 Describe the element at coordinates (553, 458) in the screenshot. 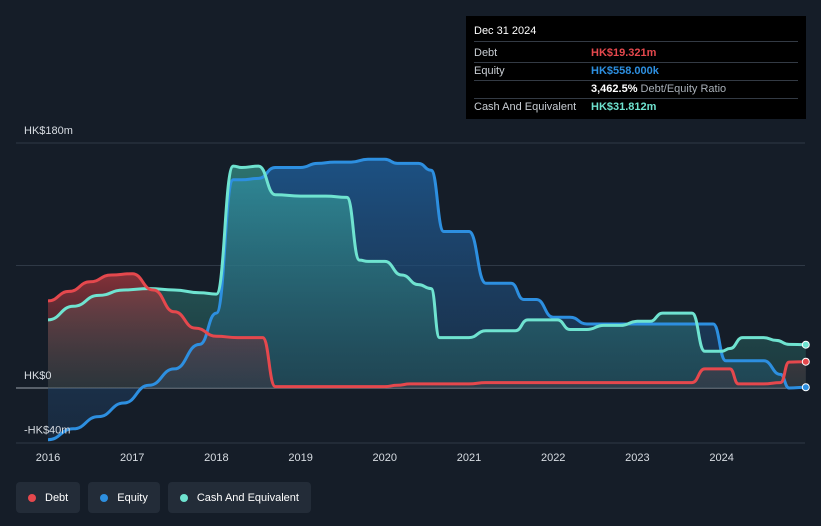

I see `x-tick-label: 2022` at that location.